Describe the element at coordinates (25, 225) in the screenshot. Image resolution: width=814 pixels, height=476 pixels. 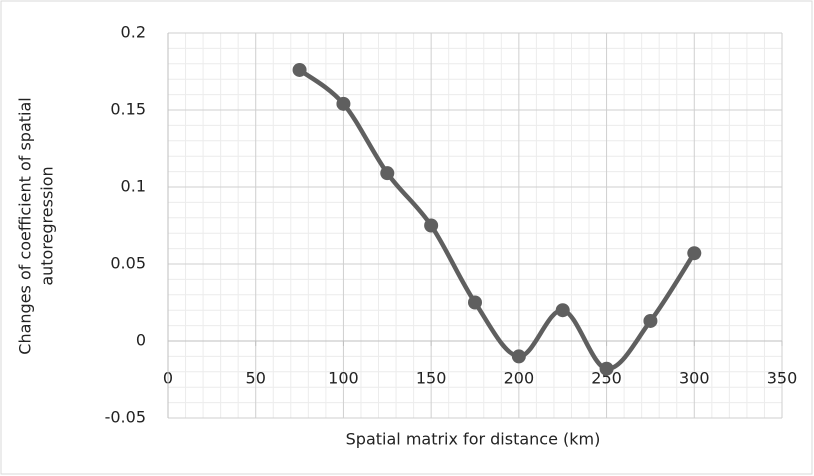
I see `y-axis-label-line: Changes of coefficient of spatial` at that location.